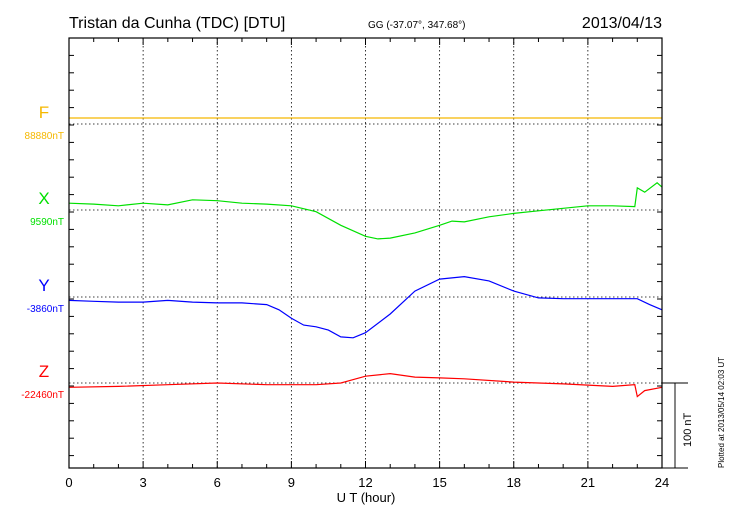 This screenshot has width=730, height=520. What do you see at coordinates (143, 482) in the screenshot?
I see `x-tick-label: 3` at bounding box center [143, 482].